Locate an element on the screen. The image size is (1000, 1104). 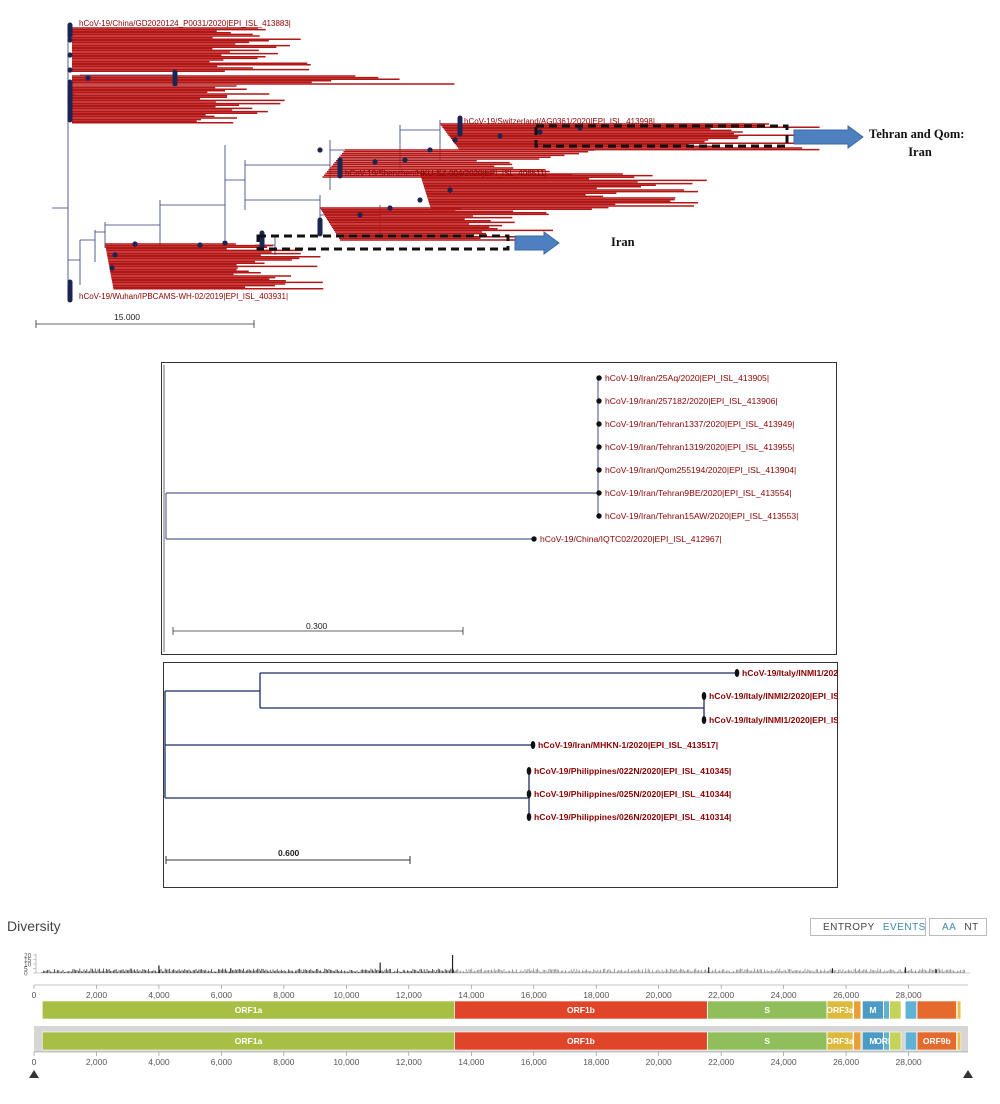
axis-tick-label: 24,000 is located at coordinates (784, 995).